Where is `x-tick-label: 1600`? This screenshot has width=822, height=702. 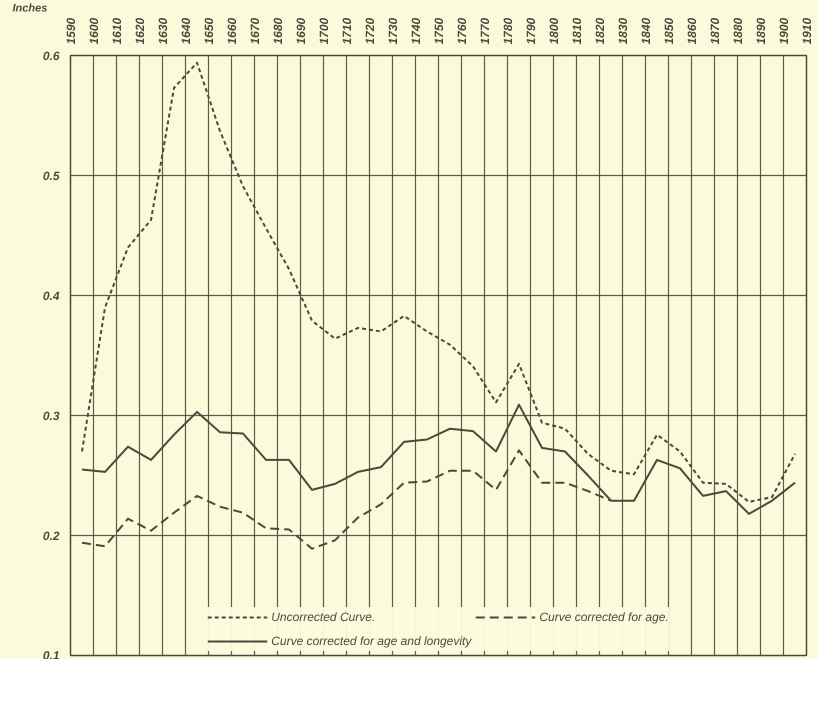
x-tick-label: 1600 is located at coordinates (94, 30).